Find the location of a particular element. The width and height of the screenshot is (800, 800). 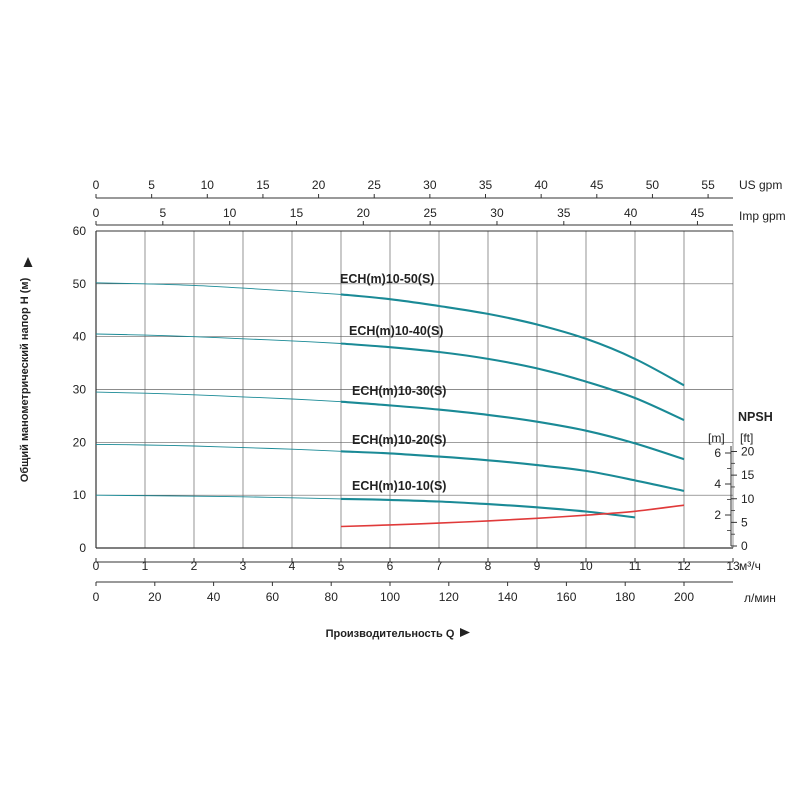

impgpm-tick-label: 10 is located at coordinates (230, 213).